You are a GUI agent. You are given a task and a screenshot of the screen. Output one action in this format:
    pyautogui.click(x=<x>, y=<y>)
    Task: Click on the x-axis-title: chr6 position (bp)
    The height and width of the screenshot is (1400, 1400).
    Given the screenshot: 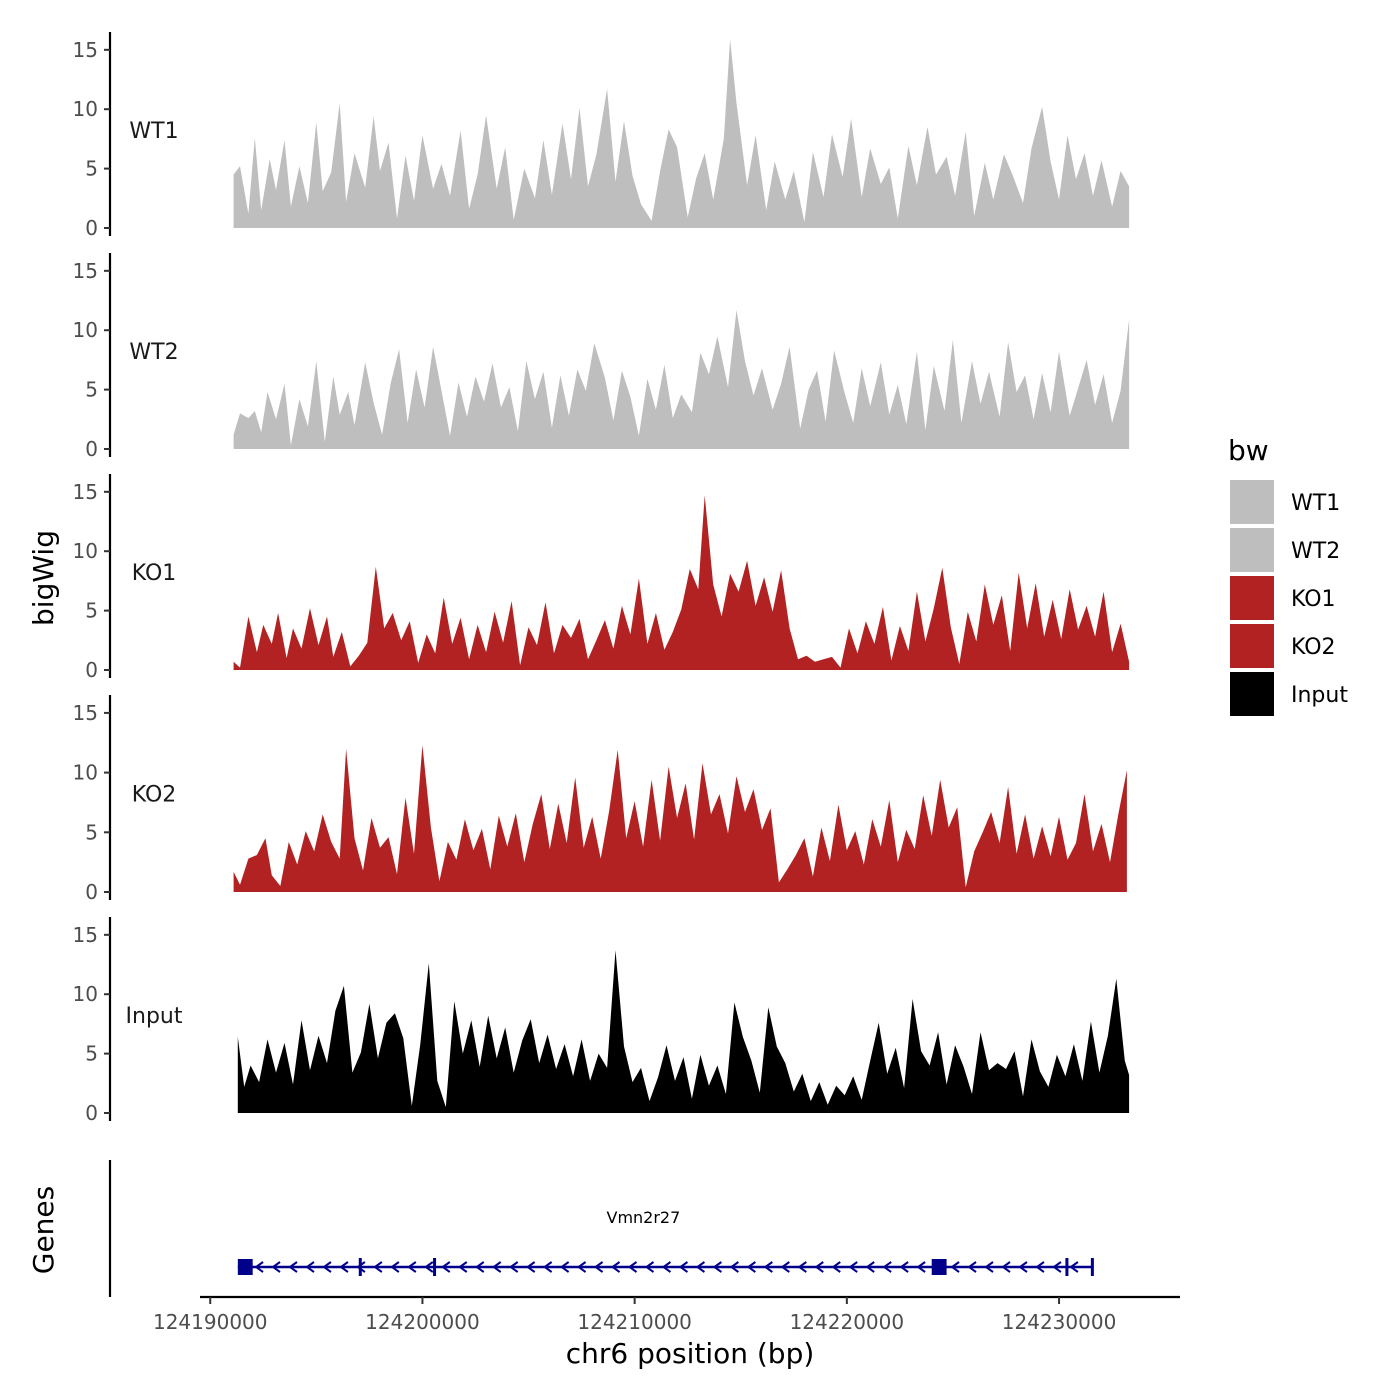 What is the action you would take?
    pyautogui.click(x=690, y=1353)
    